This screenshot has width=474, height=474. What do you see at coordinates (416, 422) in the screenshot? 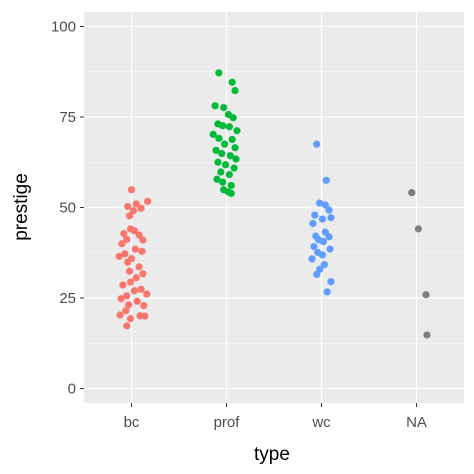
I see `x-tick-label: NA` at bounding box center [416, 422].